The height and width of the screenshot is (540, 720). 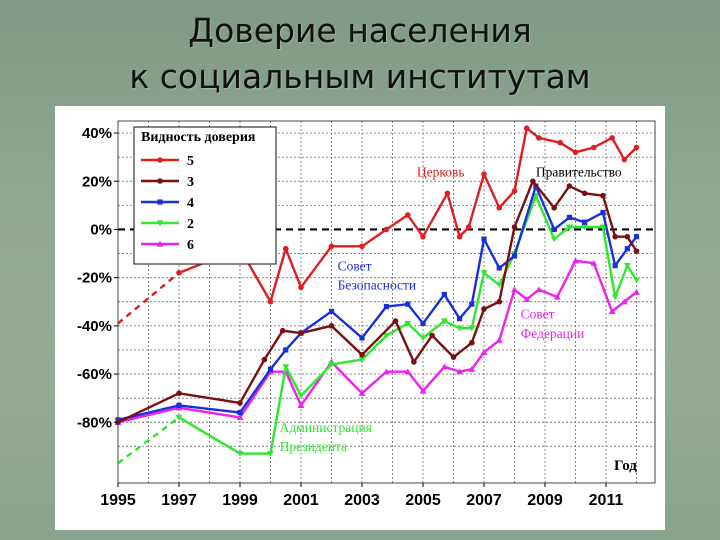 What do you see at coordinates (441, 171) in the screenshot?
I see `annotation-label: Церковь` at bounding box center [441, 171].